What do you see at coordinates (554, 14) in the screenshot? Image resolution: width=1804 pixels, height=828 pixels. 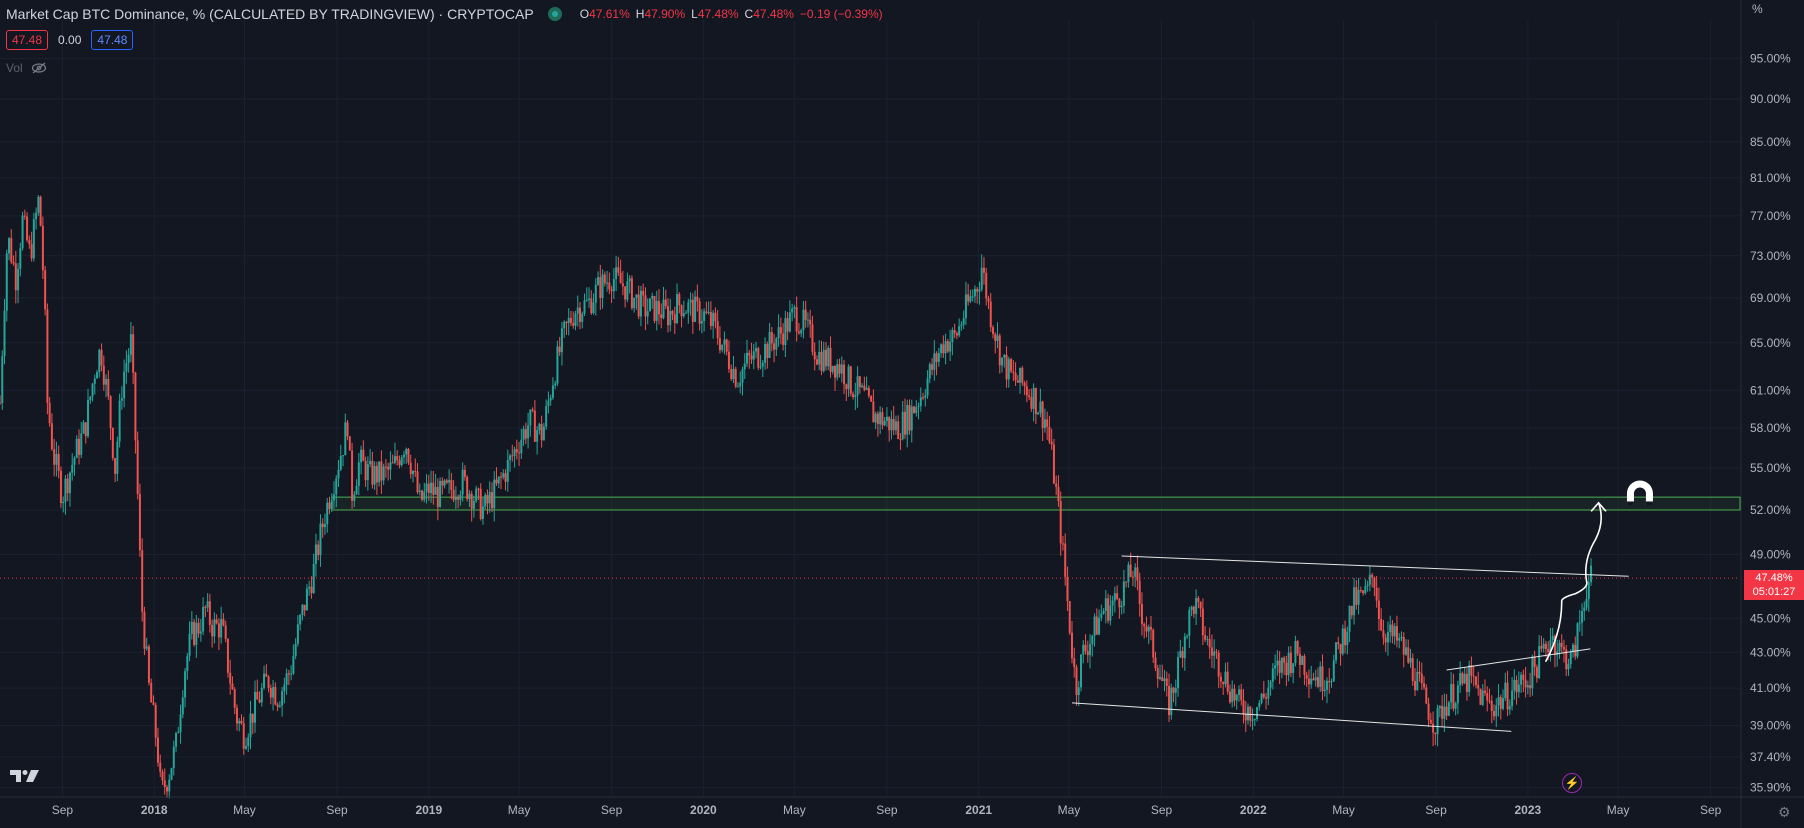 I see `market-status-icon` at bounding box center [554, 14].